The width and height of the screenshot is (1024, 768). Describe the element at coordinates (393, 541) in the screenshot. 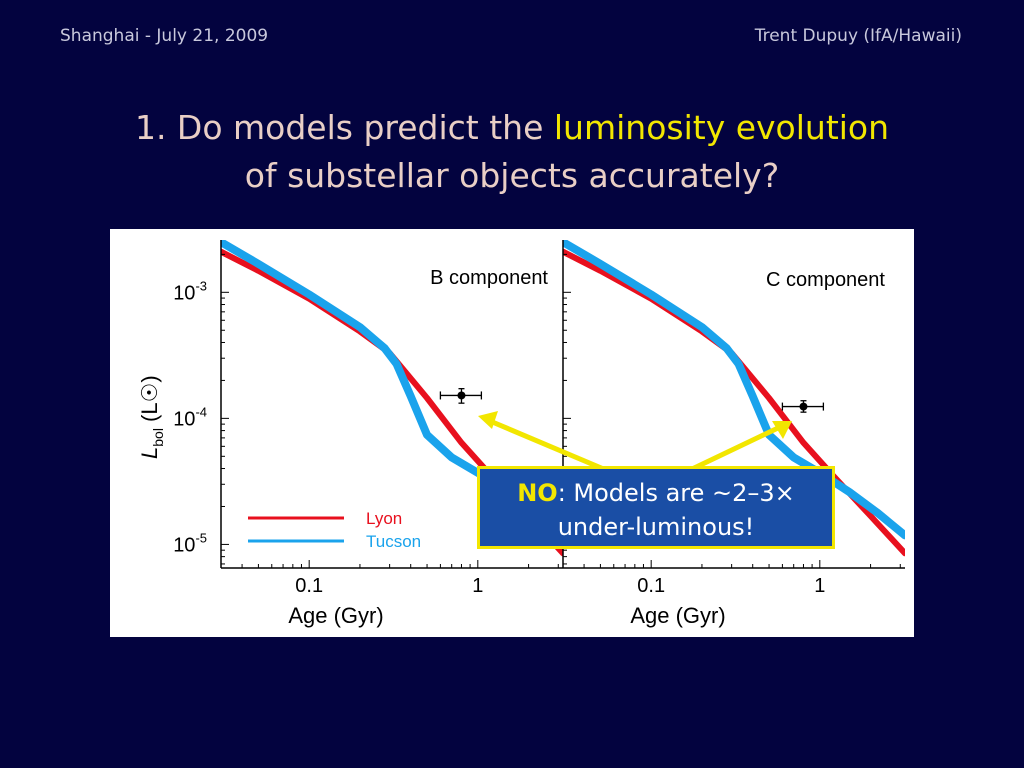

I see `legend-label-tucson: Tucson` at that location.